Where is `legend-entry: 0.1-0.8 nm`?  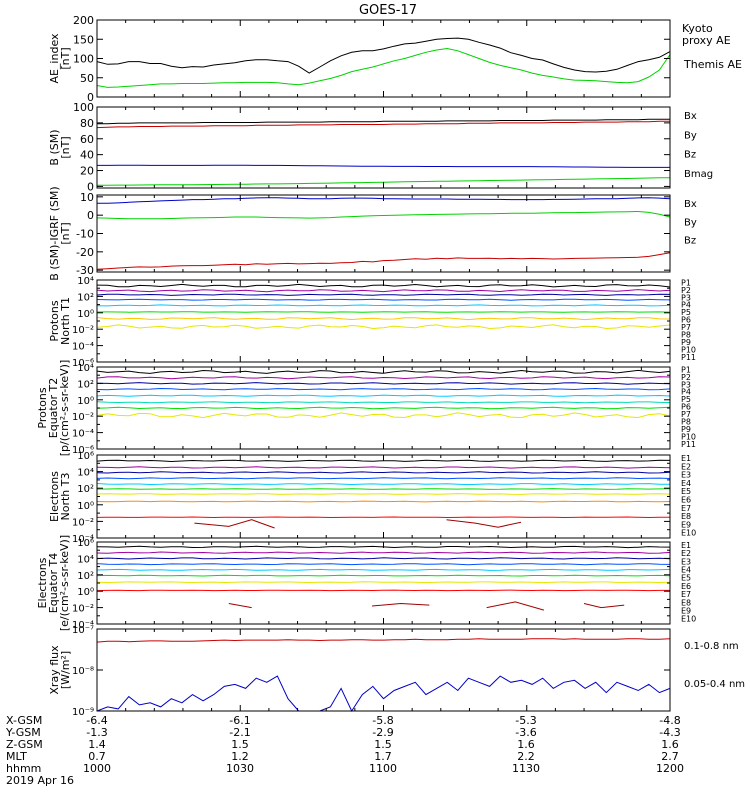
legend-entry: 0.1-0.8 nm is located at coordinates (711, 646).